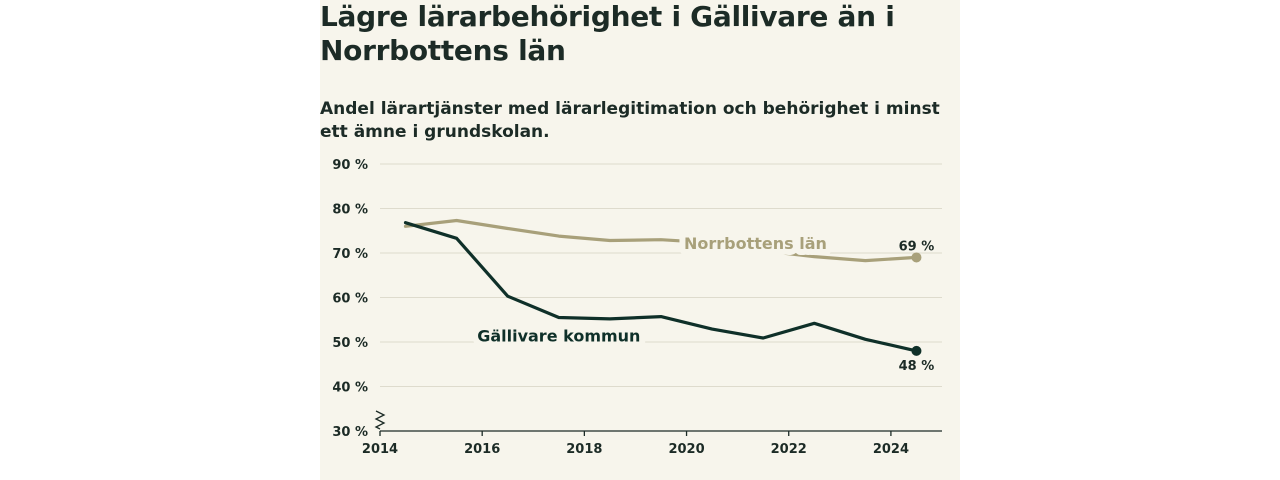 The height and width of the screenshot is (480, 1280). Describe the element at coordinates (482, 449) in the screenshot. I see `x-tick-label: 2016` at that location.